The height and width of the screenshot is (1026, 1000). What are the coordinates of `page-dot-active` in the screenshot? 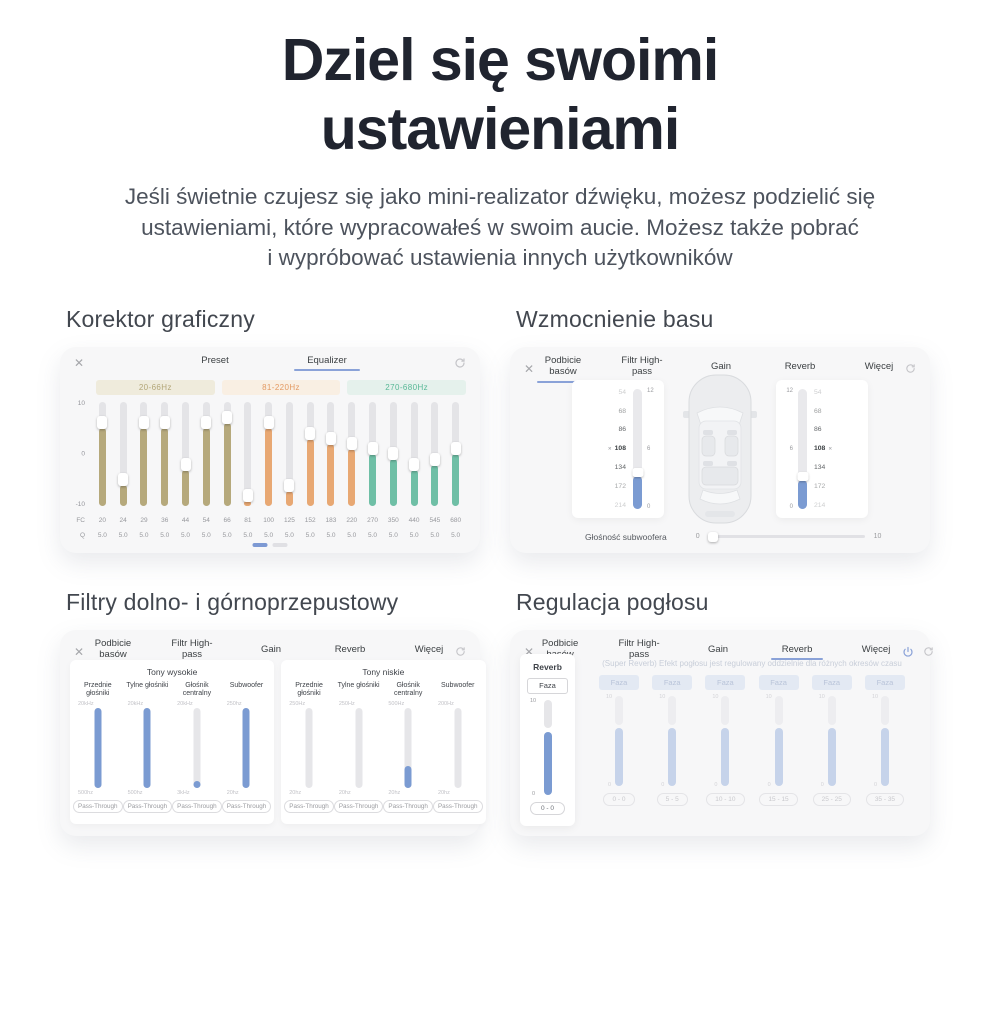 It's located at (260, 545).